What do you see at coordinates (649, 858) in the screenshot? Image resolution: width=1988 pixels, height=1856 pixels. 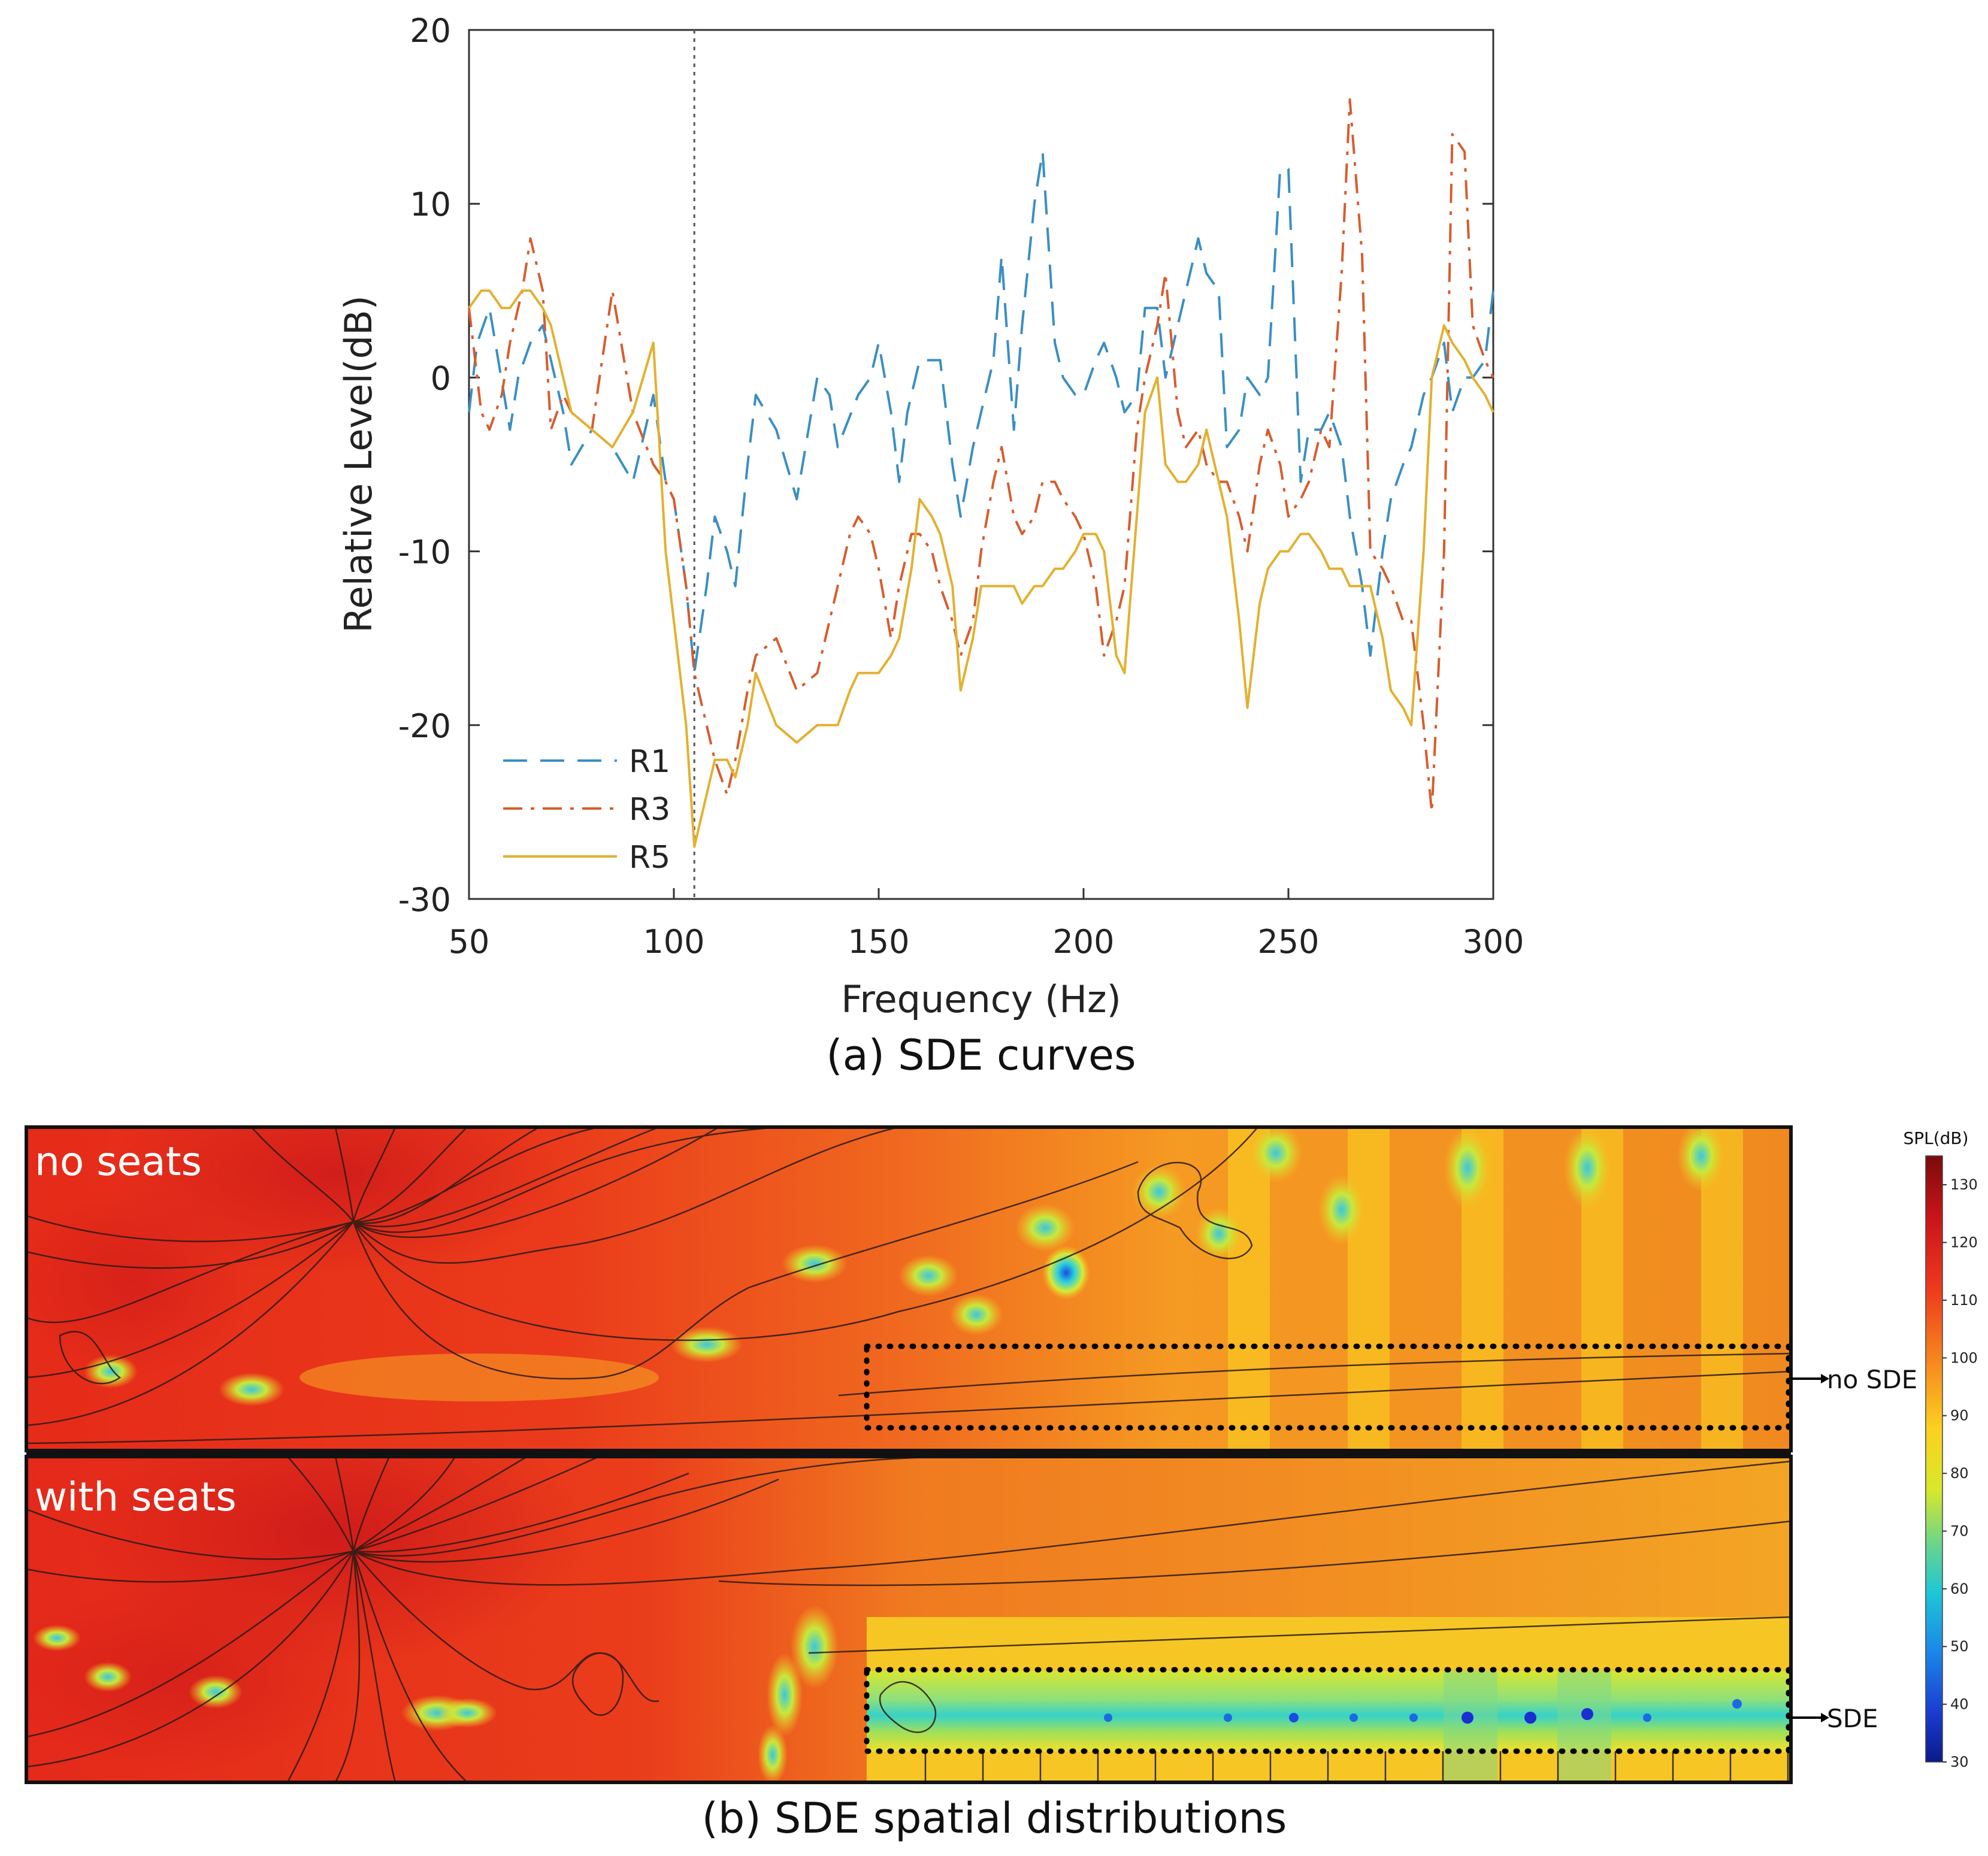 I see `legend-label-r5: R5` at bounding box center [649, 858].